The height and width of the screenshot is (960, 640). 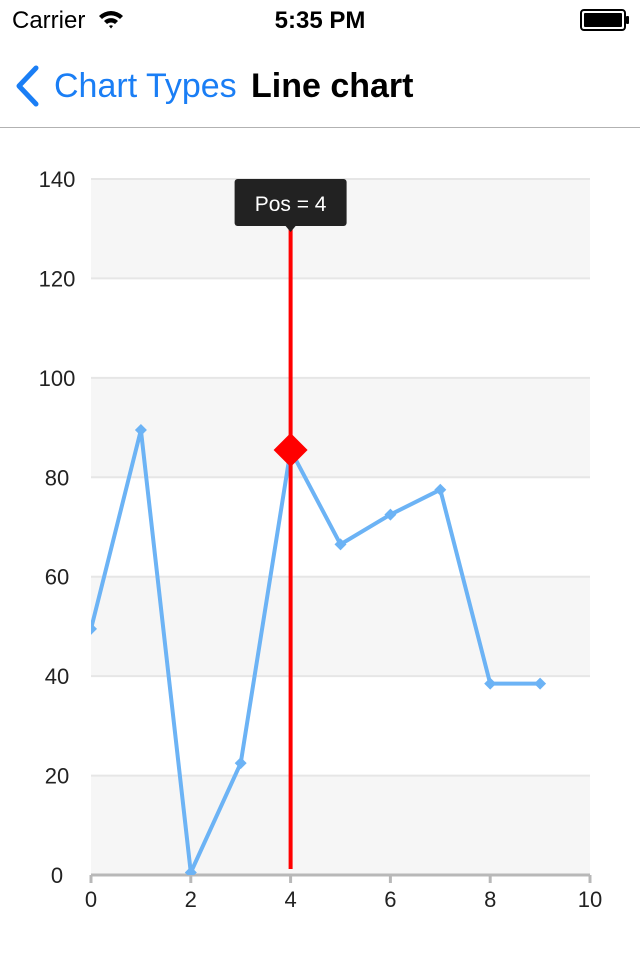 What do you see at coordinates (57, 676) in the screenshot?
I see `y-tick-label: 40` at bounding box center [57, 676].